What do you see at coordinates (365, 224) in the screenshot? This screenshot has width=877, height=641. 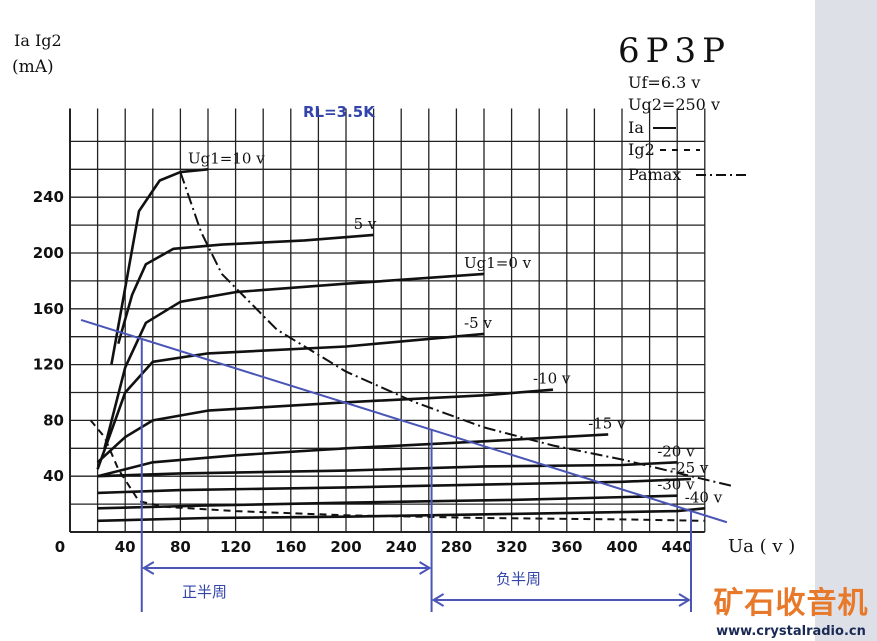 I see `curve-label-1: 5 v` at bounding box center [365, 224].